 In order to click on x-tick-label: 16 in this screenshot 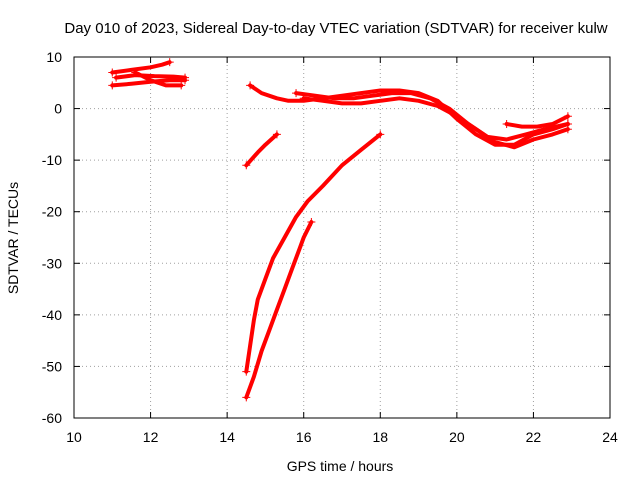, I will do `click(304, 437)`.